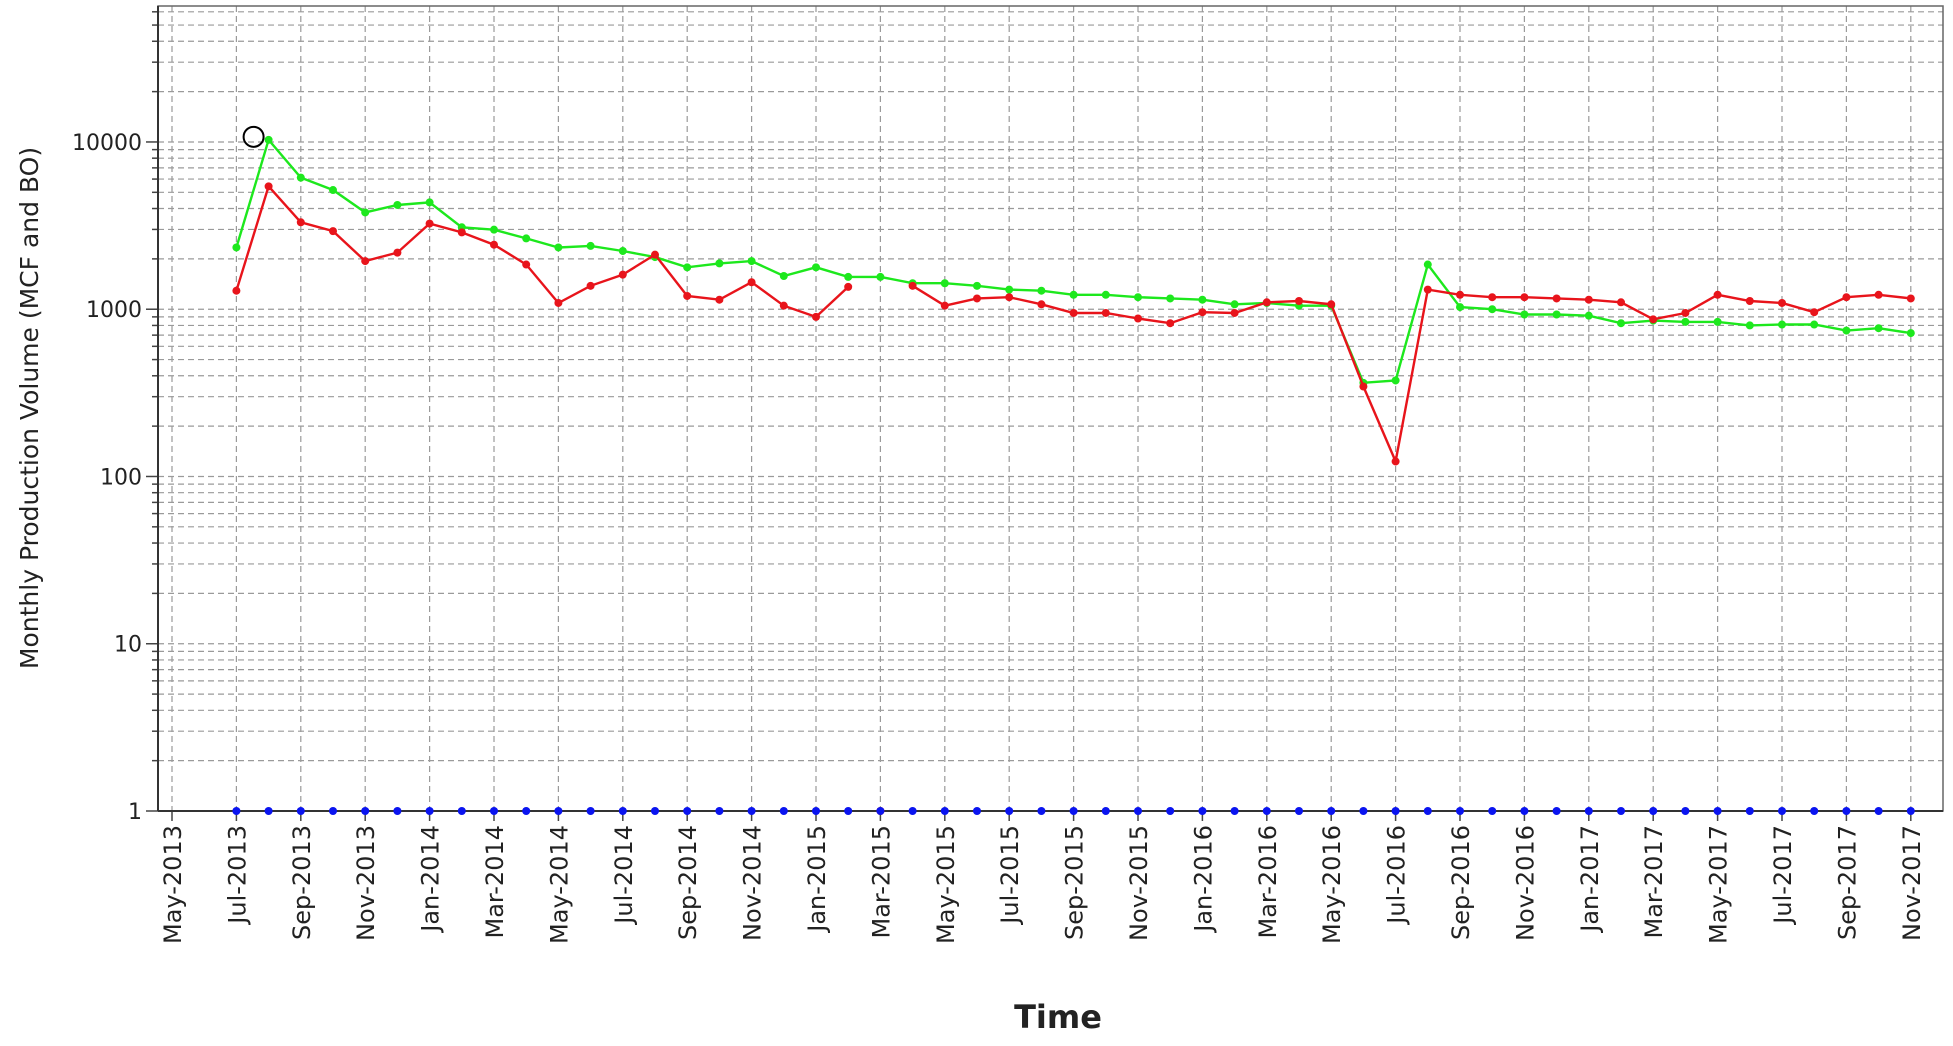 The image size is (1953, 1046). I want to click on x-tick-label: Jan-2014, so click(431, 879).